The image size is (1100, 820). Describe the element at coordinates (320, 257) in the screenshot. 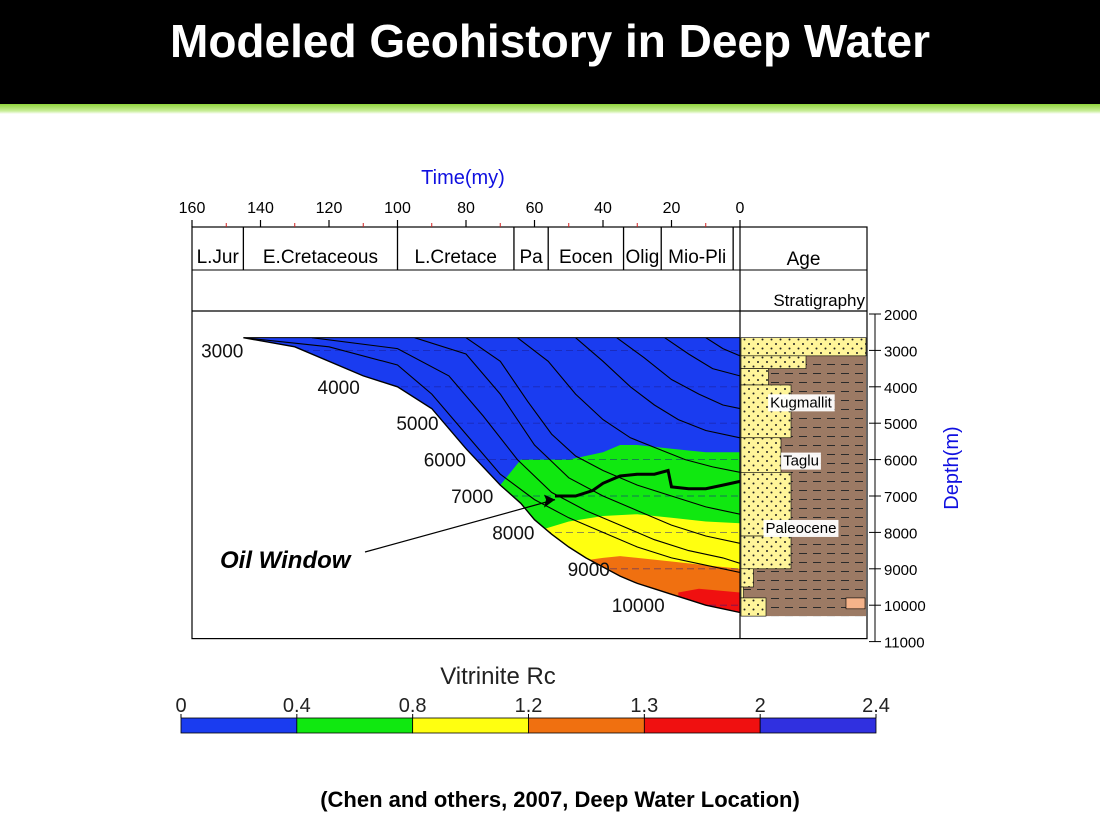

I see `age-label: E.Cretaceous` at that location.